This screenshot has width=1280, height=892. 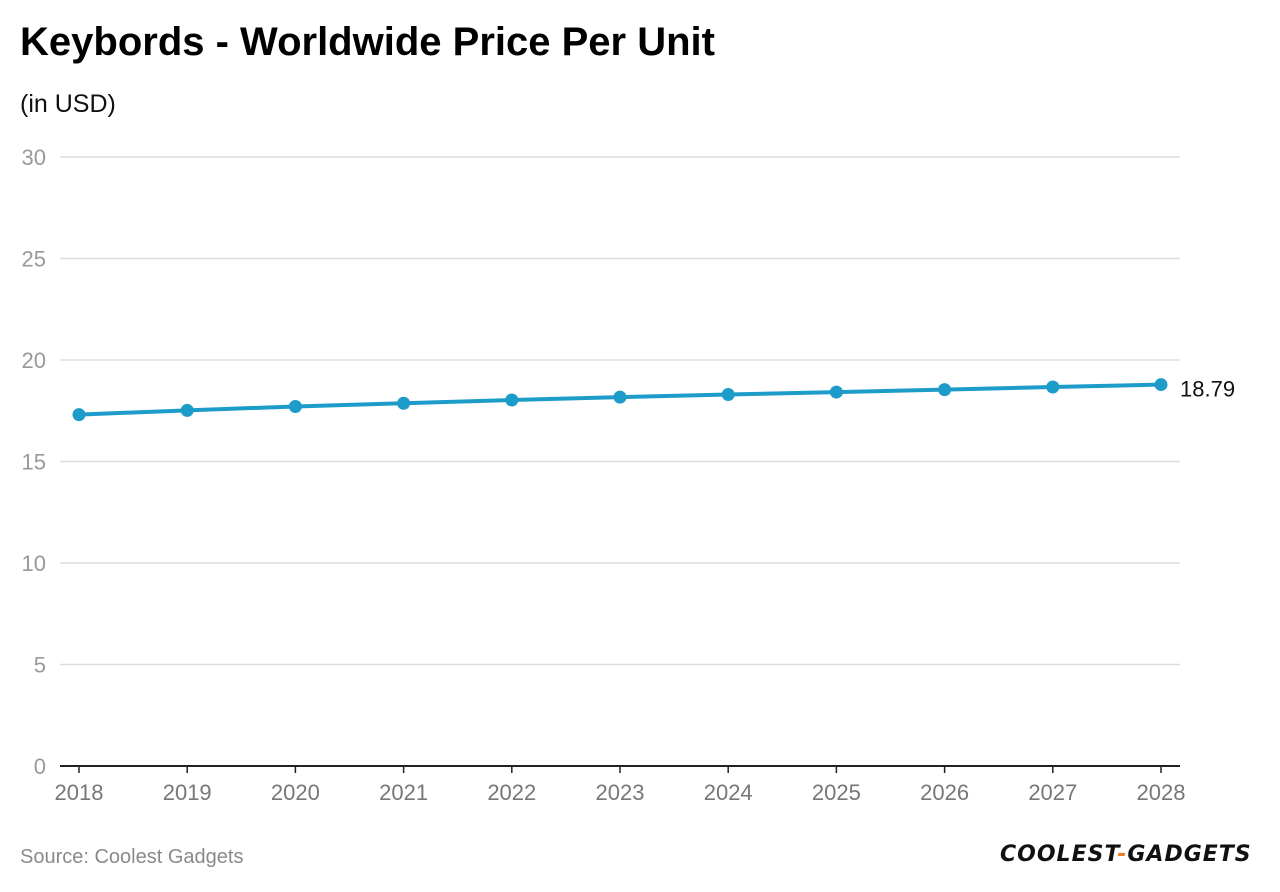 I want to click on x-tick-label-2023: 2023, so click(x=620, y=792).